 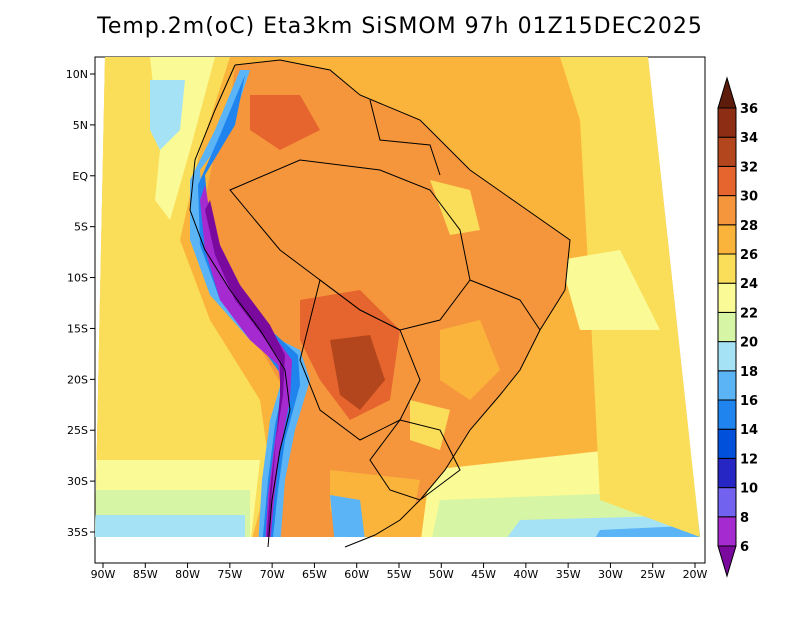 What do you see at coordinates (749, 401) in the screenshot?
I see `colorbar-label: 16` at bounding box center [749, 401].